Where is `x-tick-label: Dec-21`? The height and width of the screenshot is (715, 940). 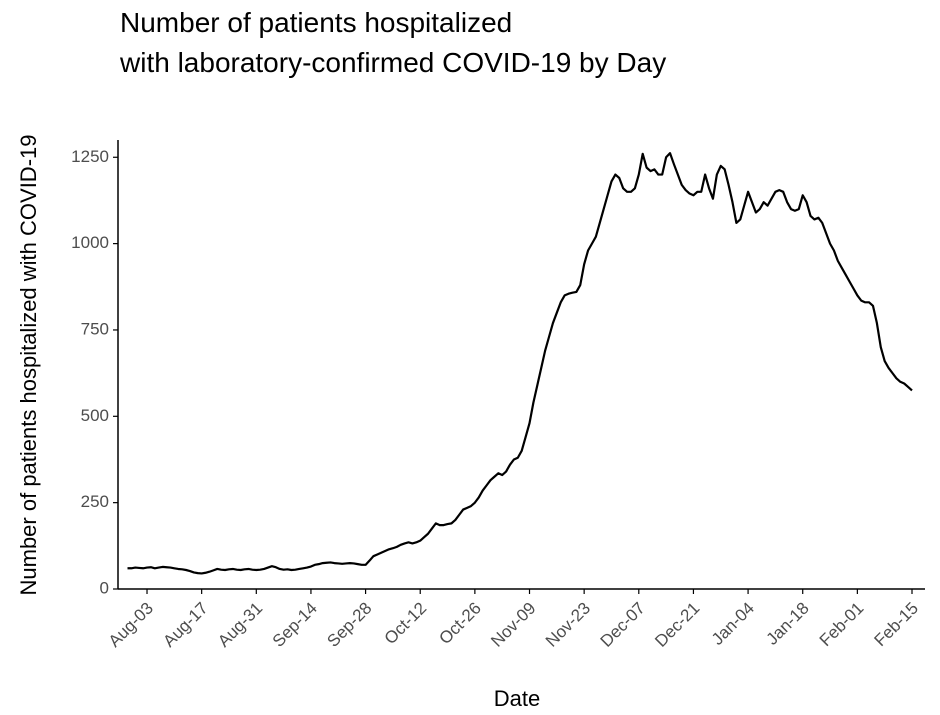 x-tick-label: Dec-21 is located at coordinates (677, 625).